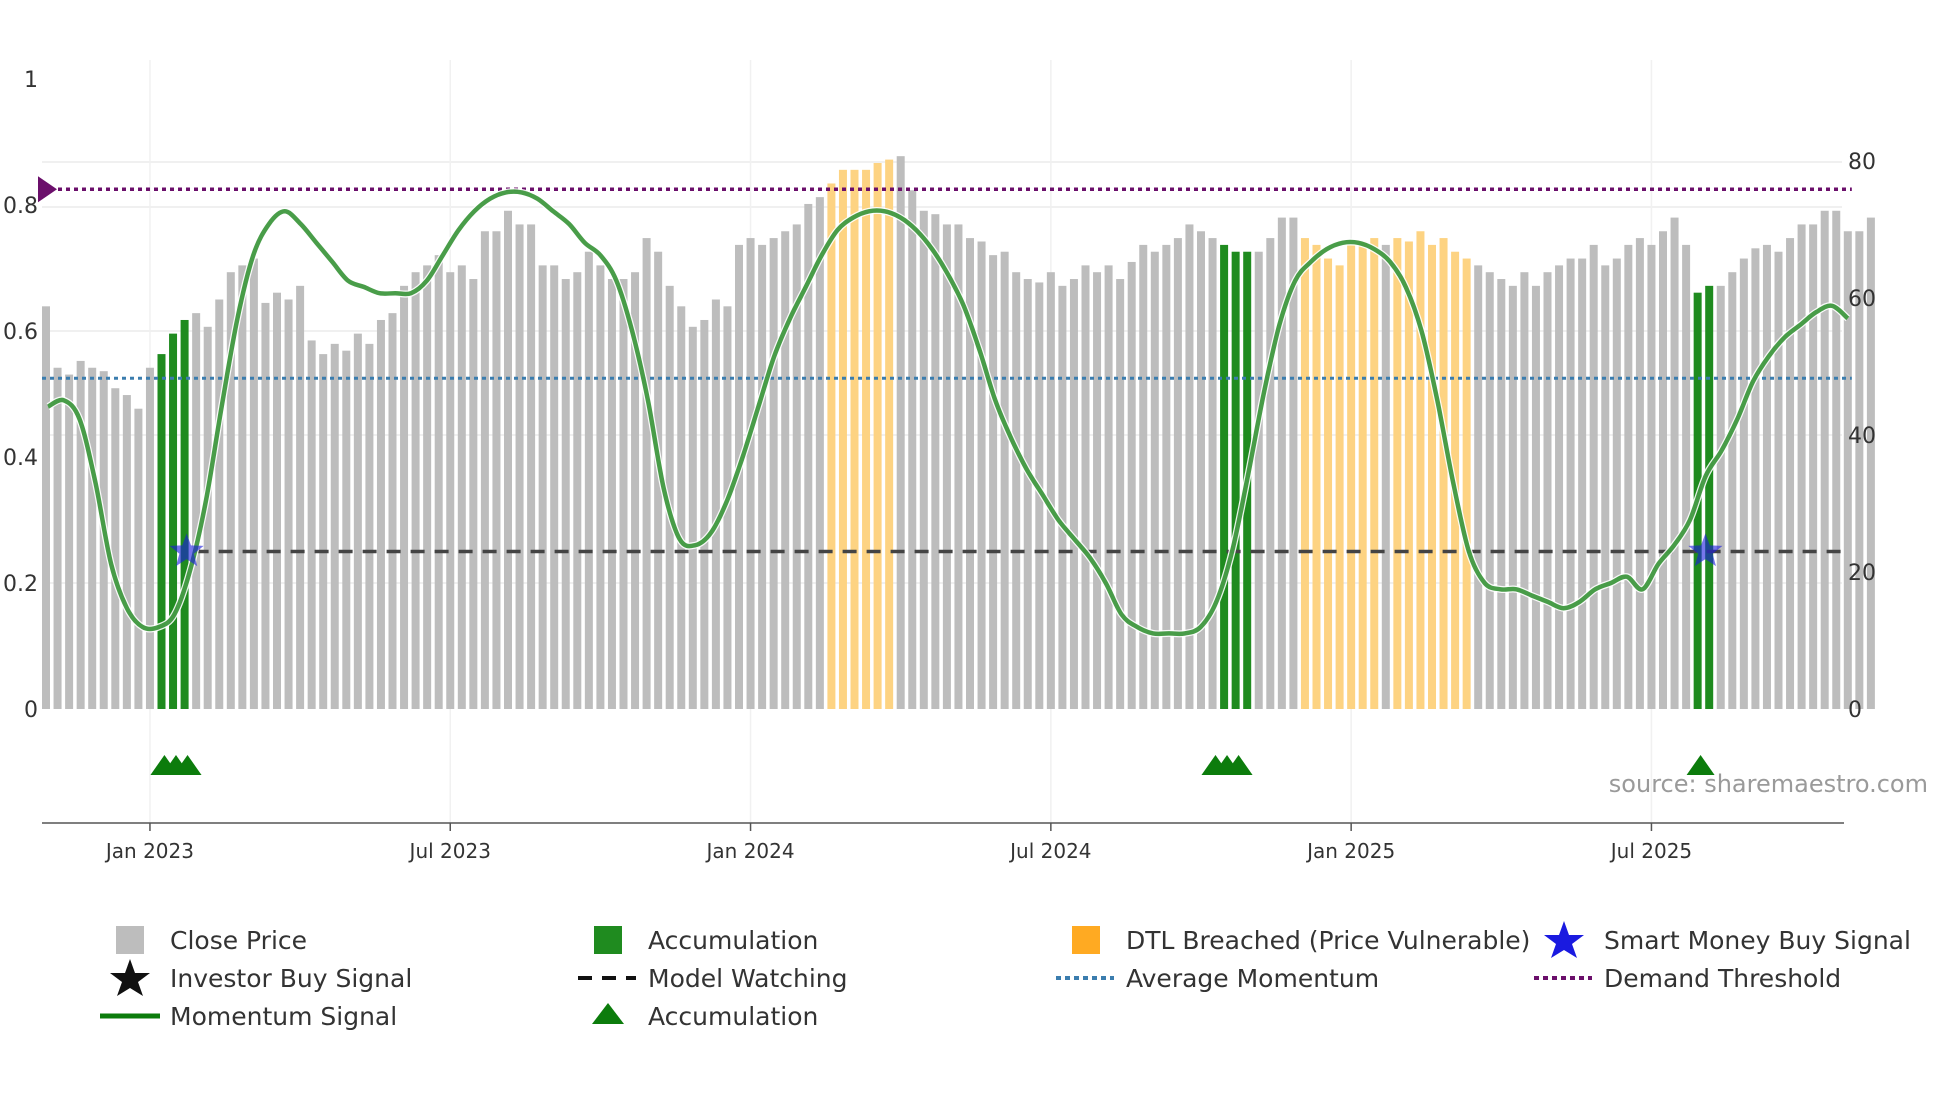 The image size is (1960, 1102). I want to click on legend-average-momentum: Average Momentum, so click(1252, 978).